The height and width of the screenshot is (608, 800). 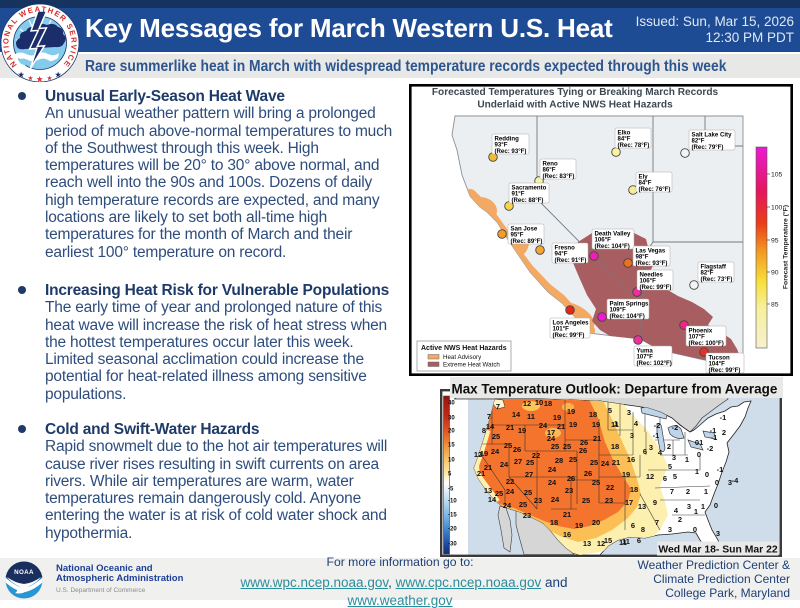 I want to click on svg-text: 84°F, so click(x=624, y=139).